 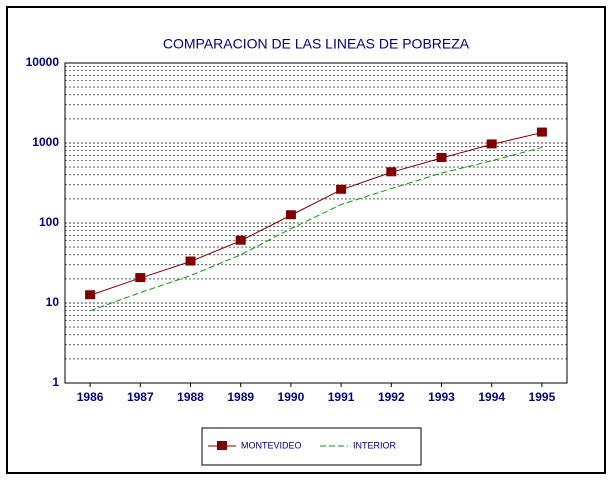 I want to click on x-tick-label: 1995, so click(x=542, y=397).